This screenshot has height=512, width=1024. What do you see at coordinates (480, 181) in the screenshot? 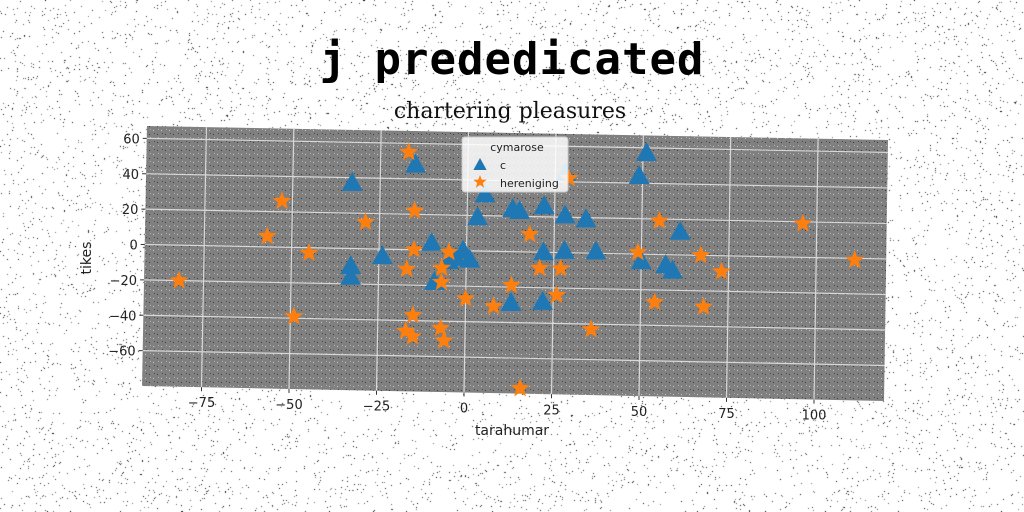
I see `legend-star-icon` at bounding box center [480, 181].